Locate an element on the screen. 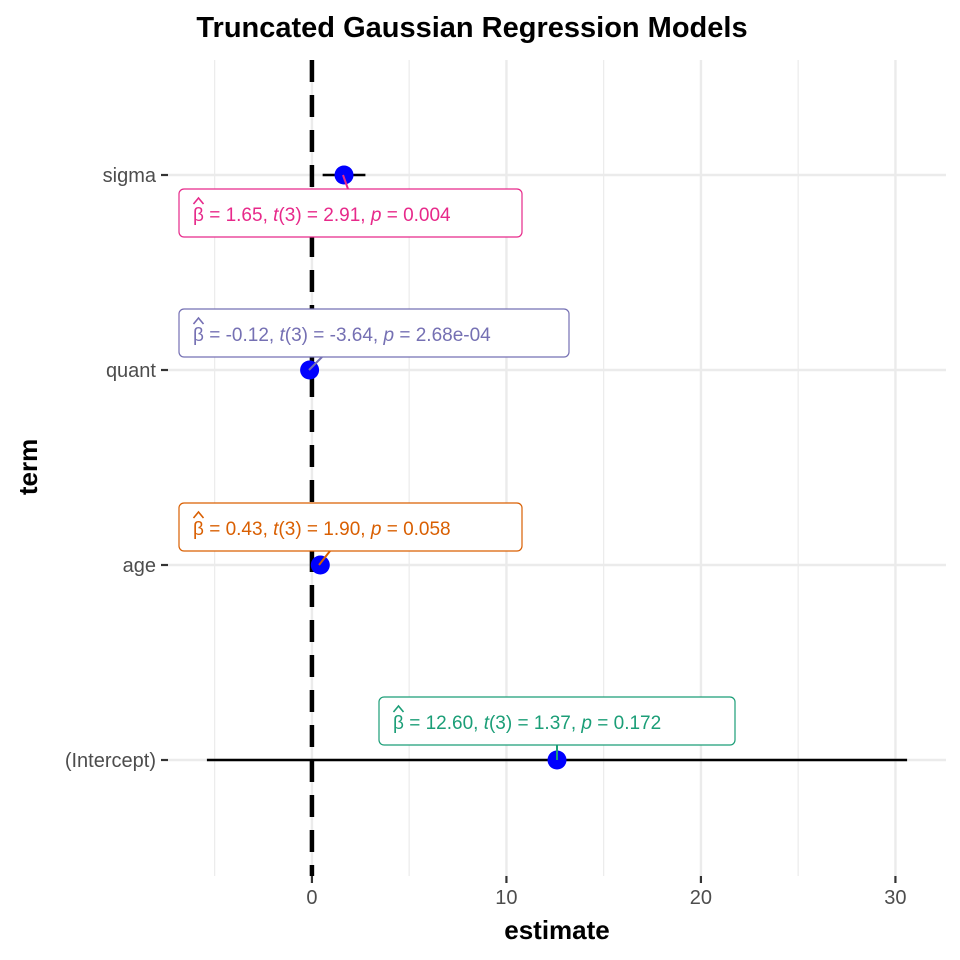 Image resolution: width=960 pixels, height=960 pixels. x-axis-title: estimate is located at coordinates (557, 930).